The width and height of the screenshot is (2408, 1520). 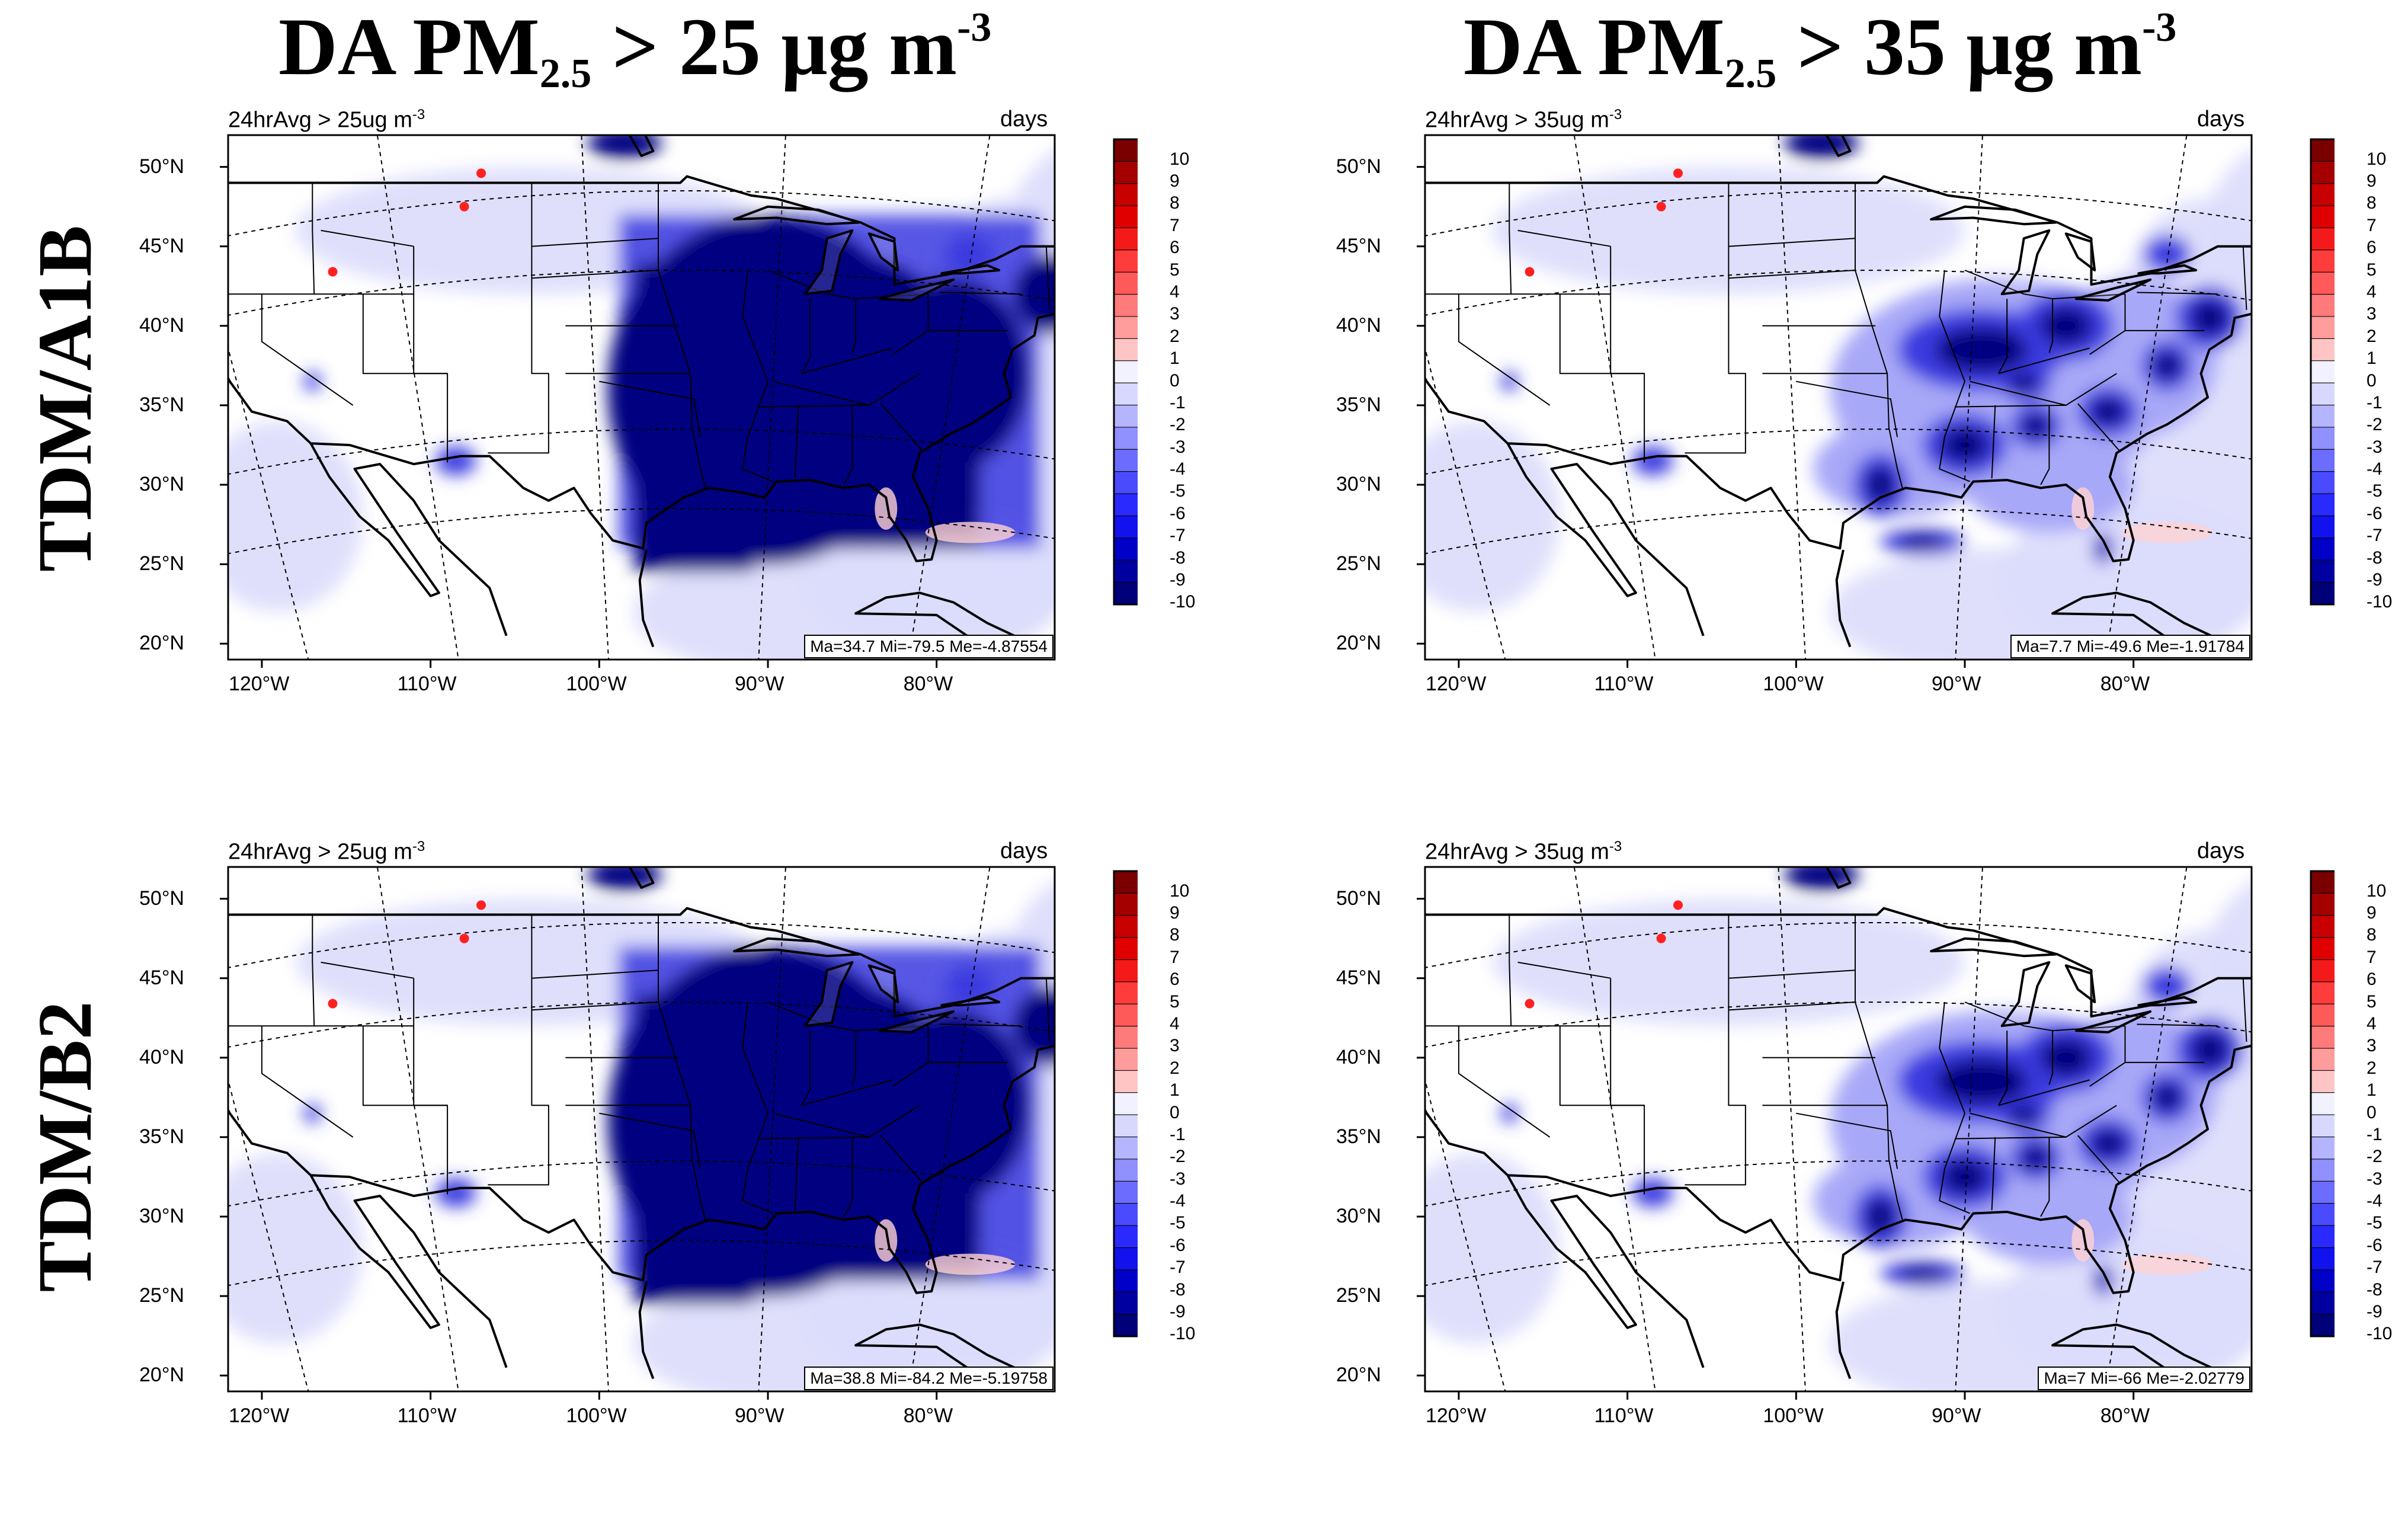 I want to click on colorbar-label: 3, so click(x=2372, y=1046).